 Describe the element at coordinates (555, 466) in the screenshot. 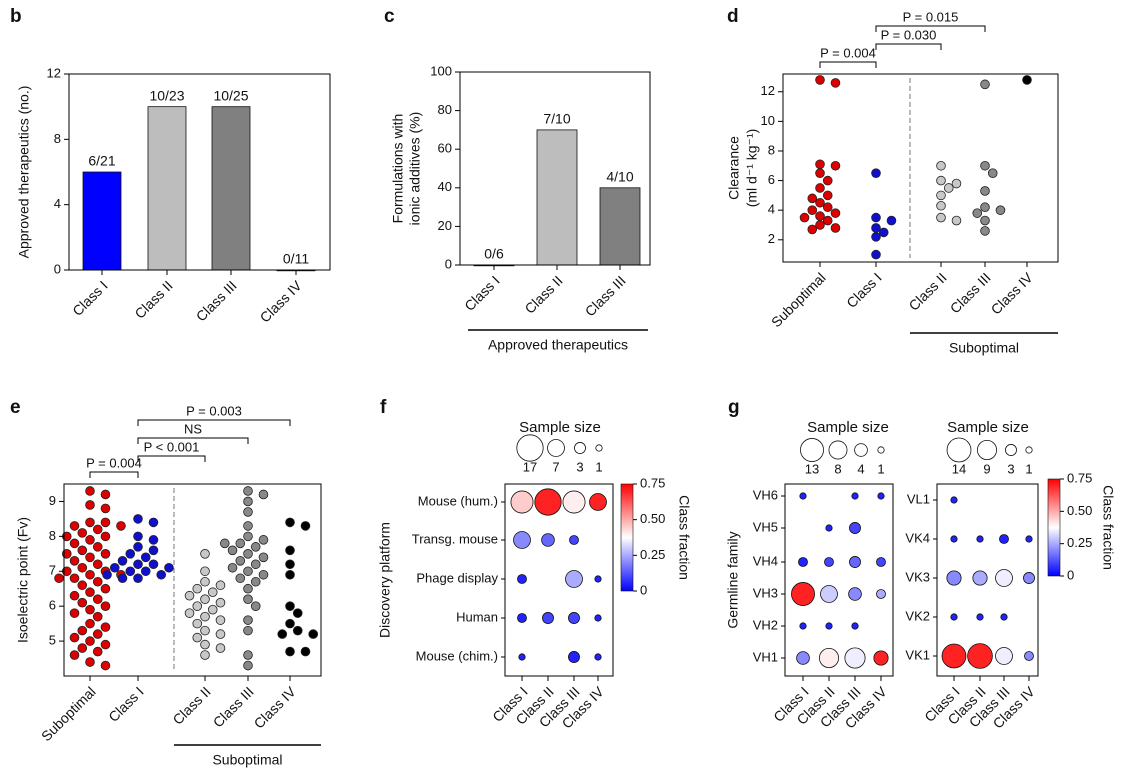

I see `size-legend-label: 7` at that location.